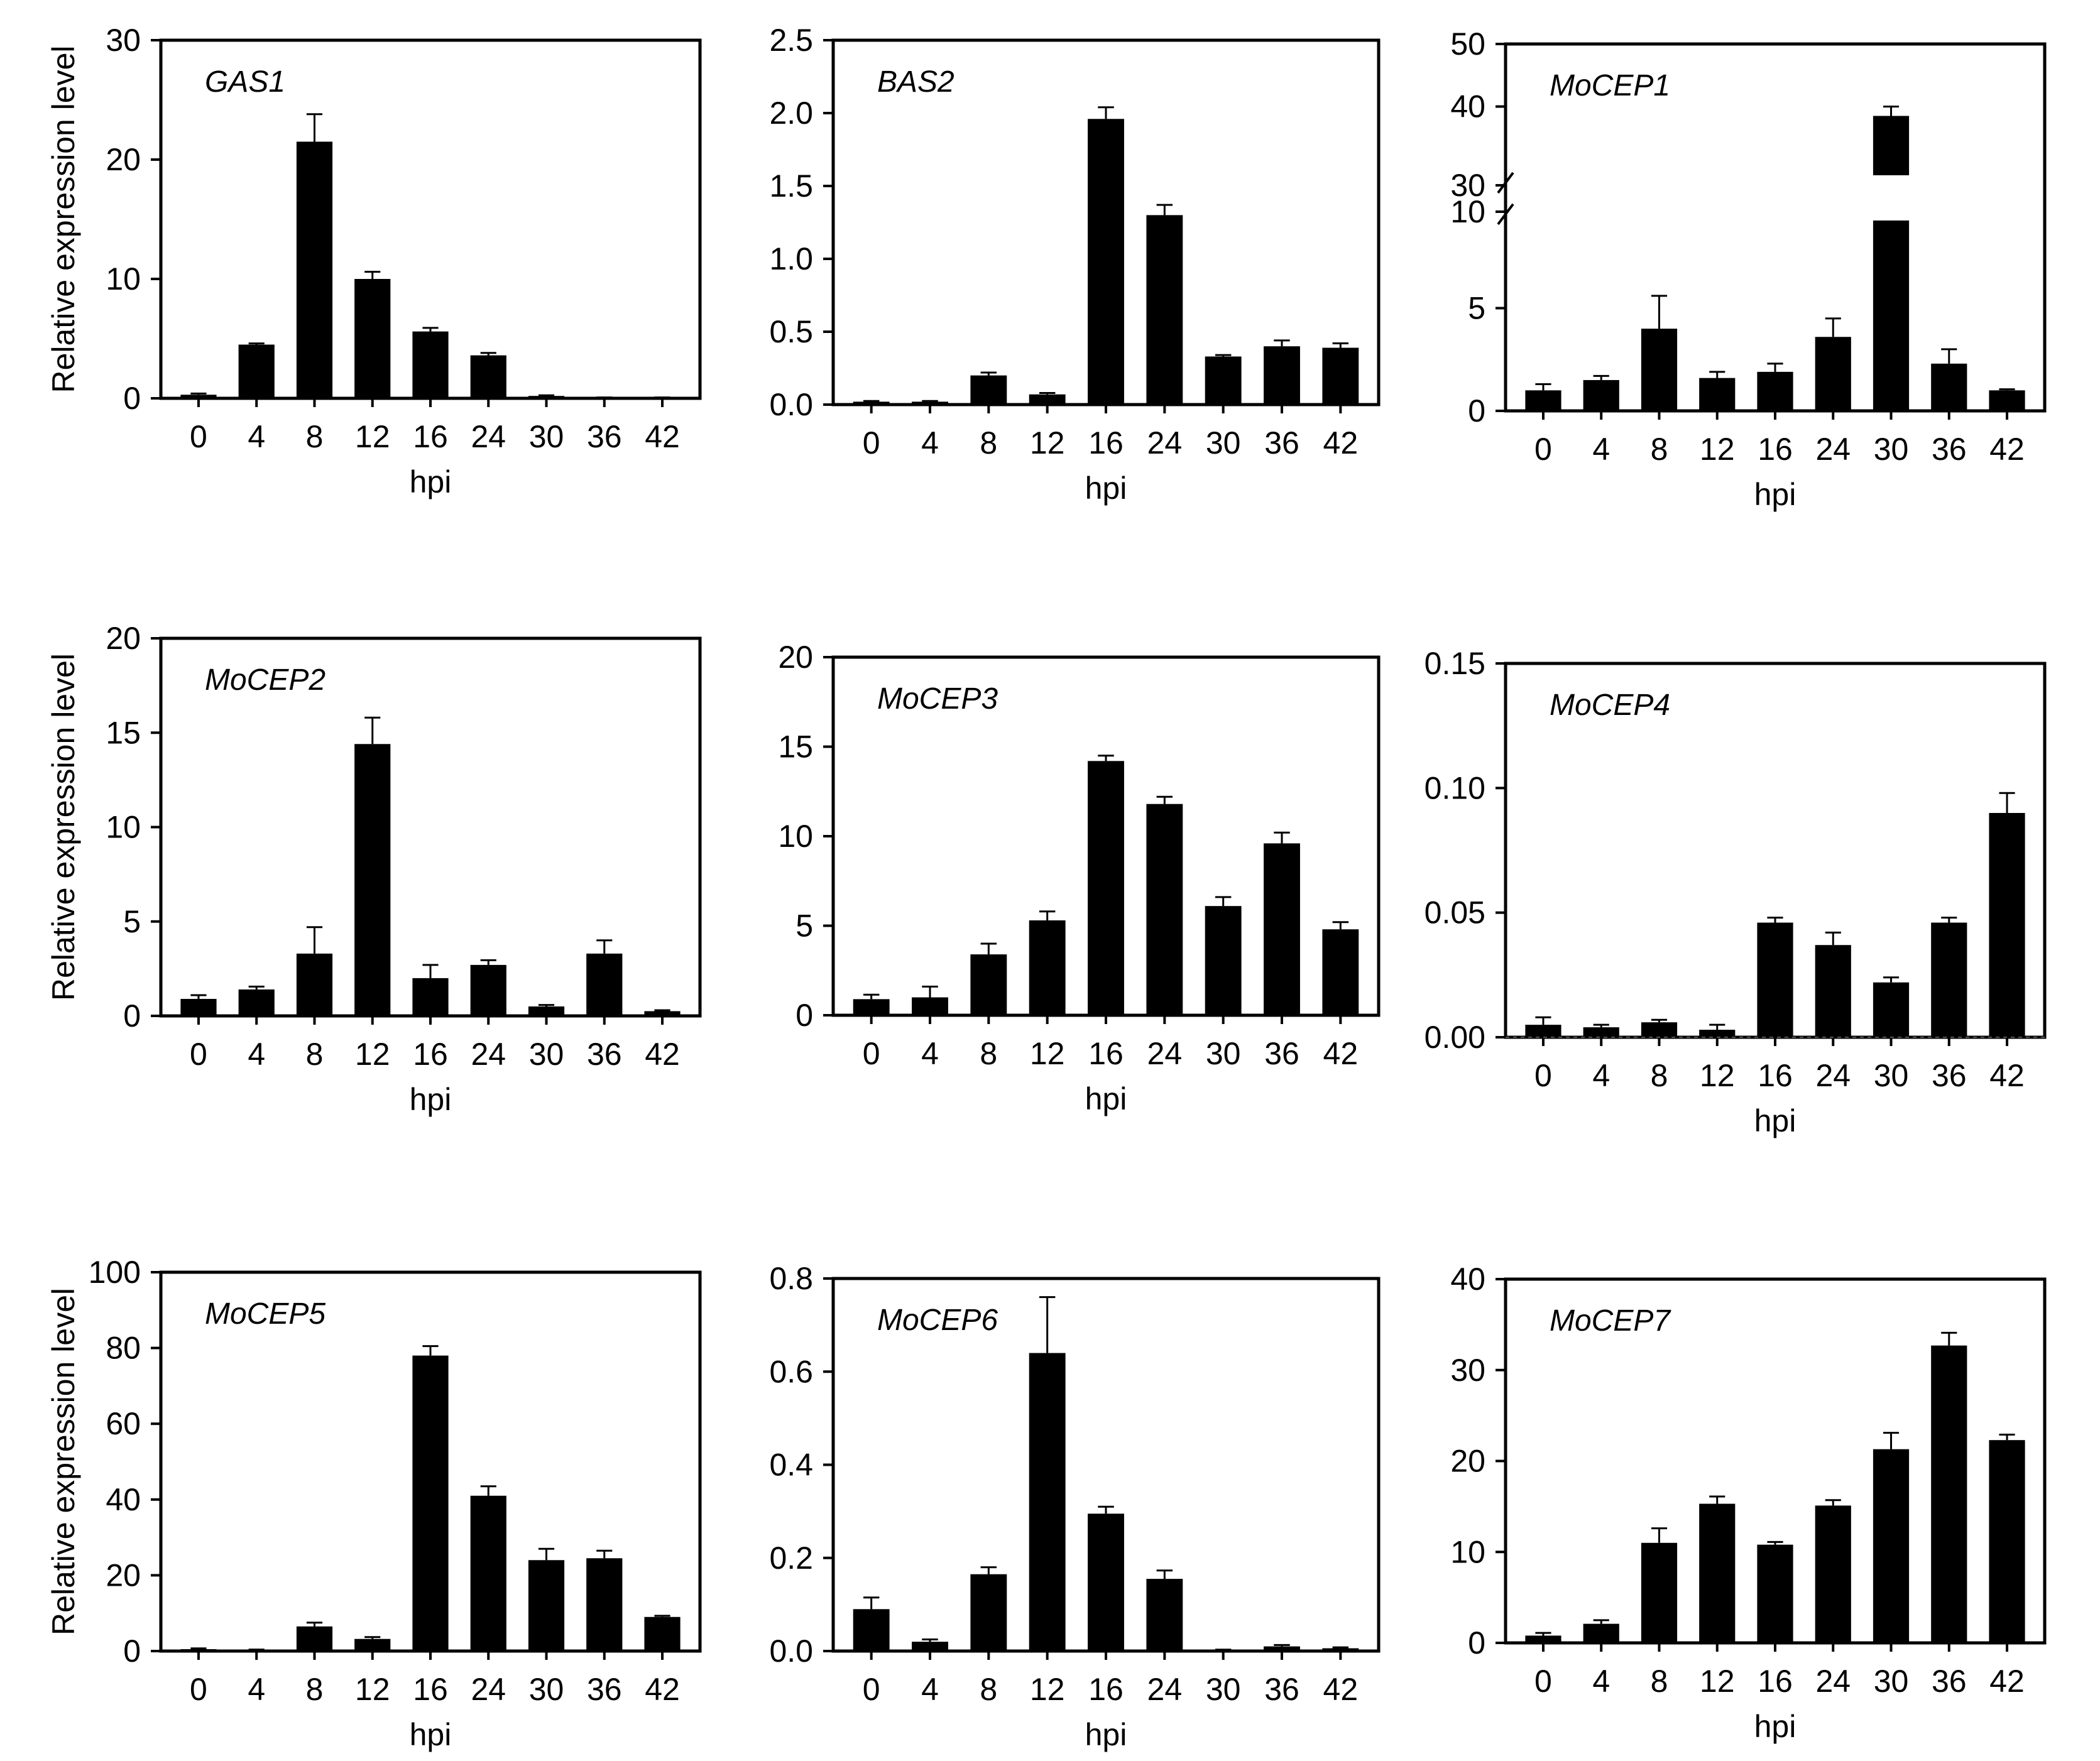  I want to click on y-tick-label: 0.2, so click(791, 1558).